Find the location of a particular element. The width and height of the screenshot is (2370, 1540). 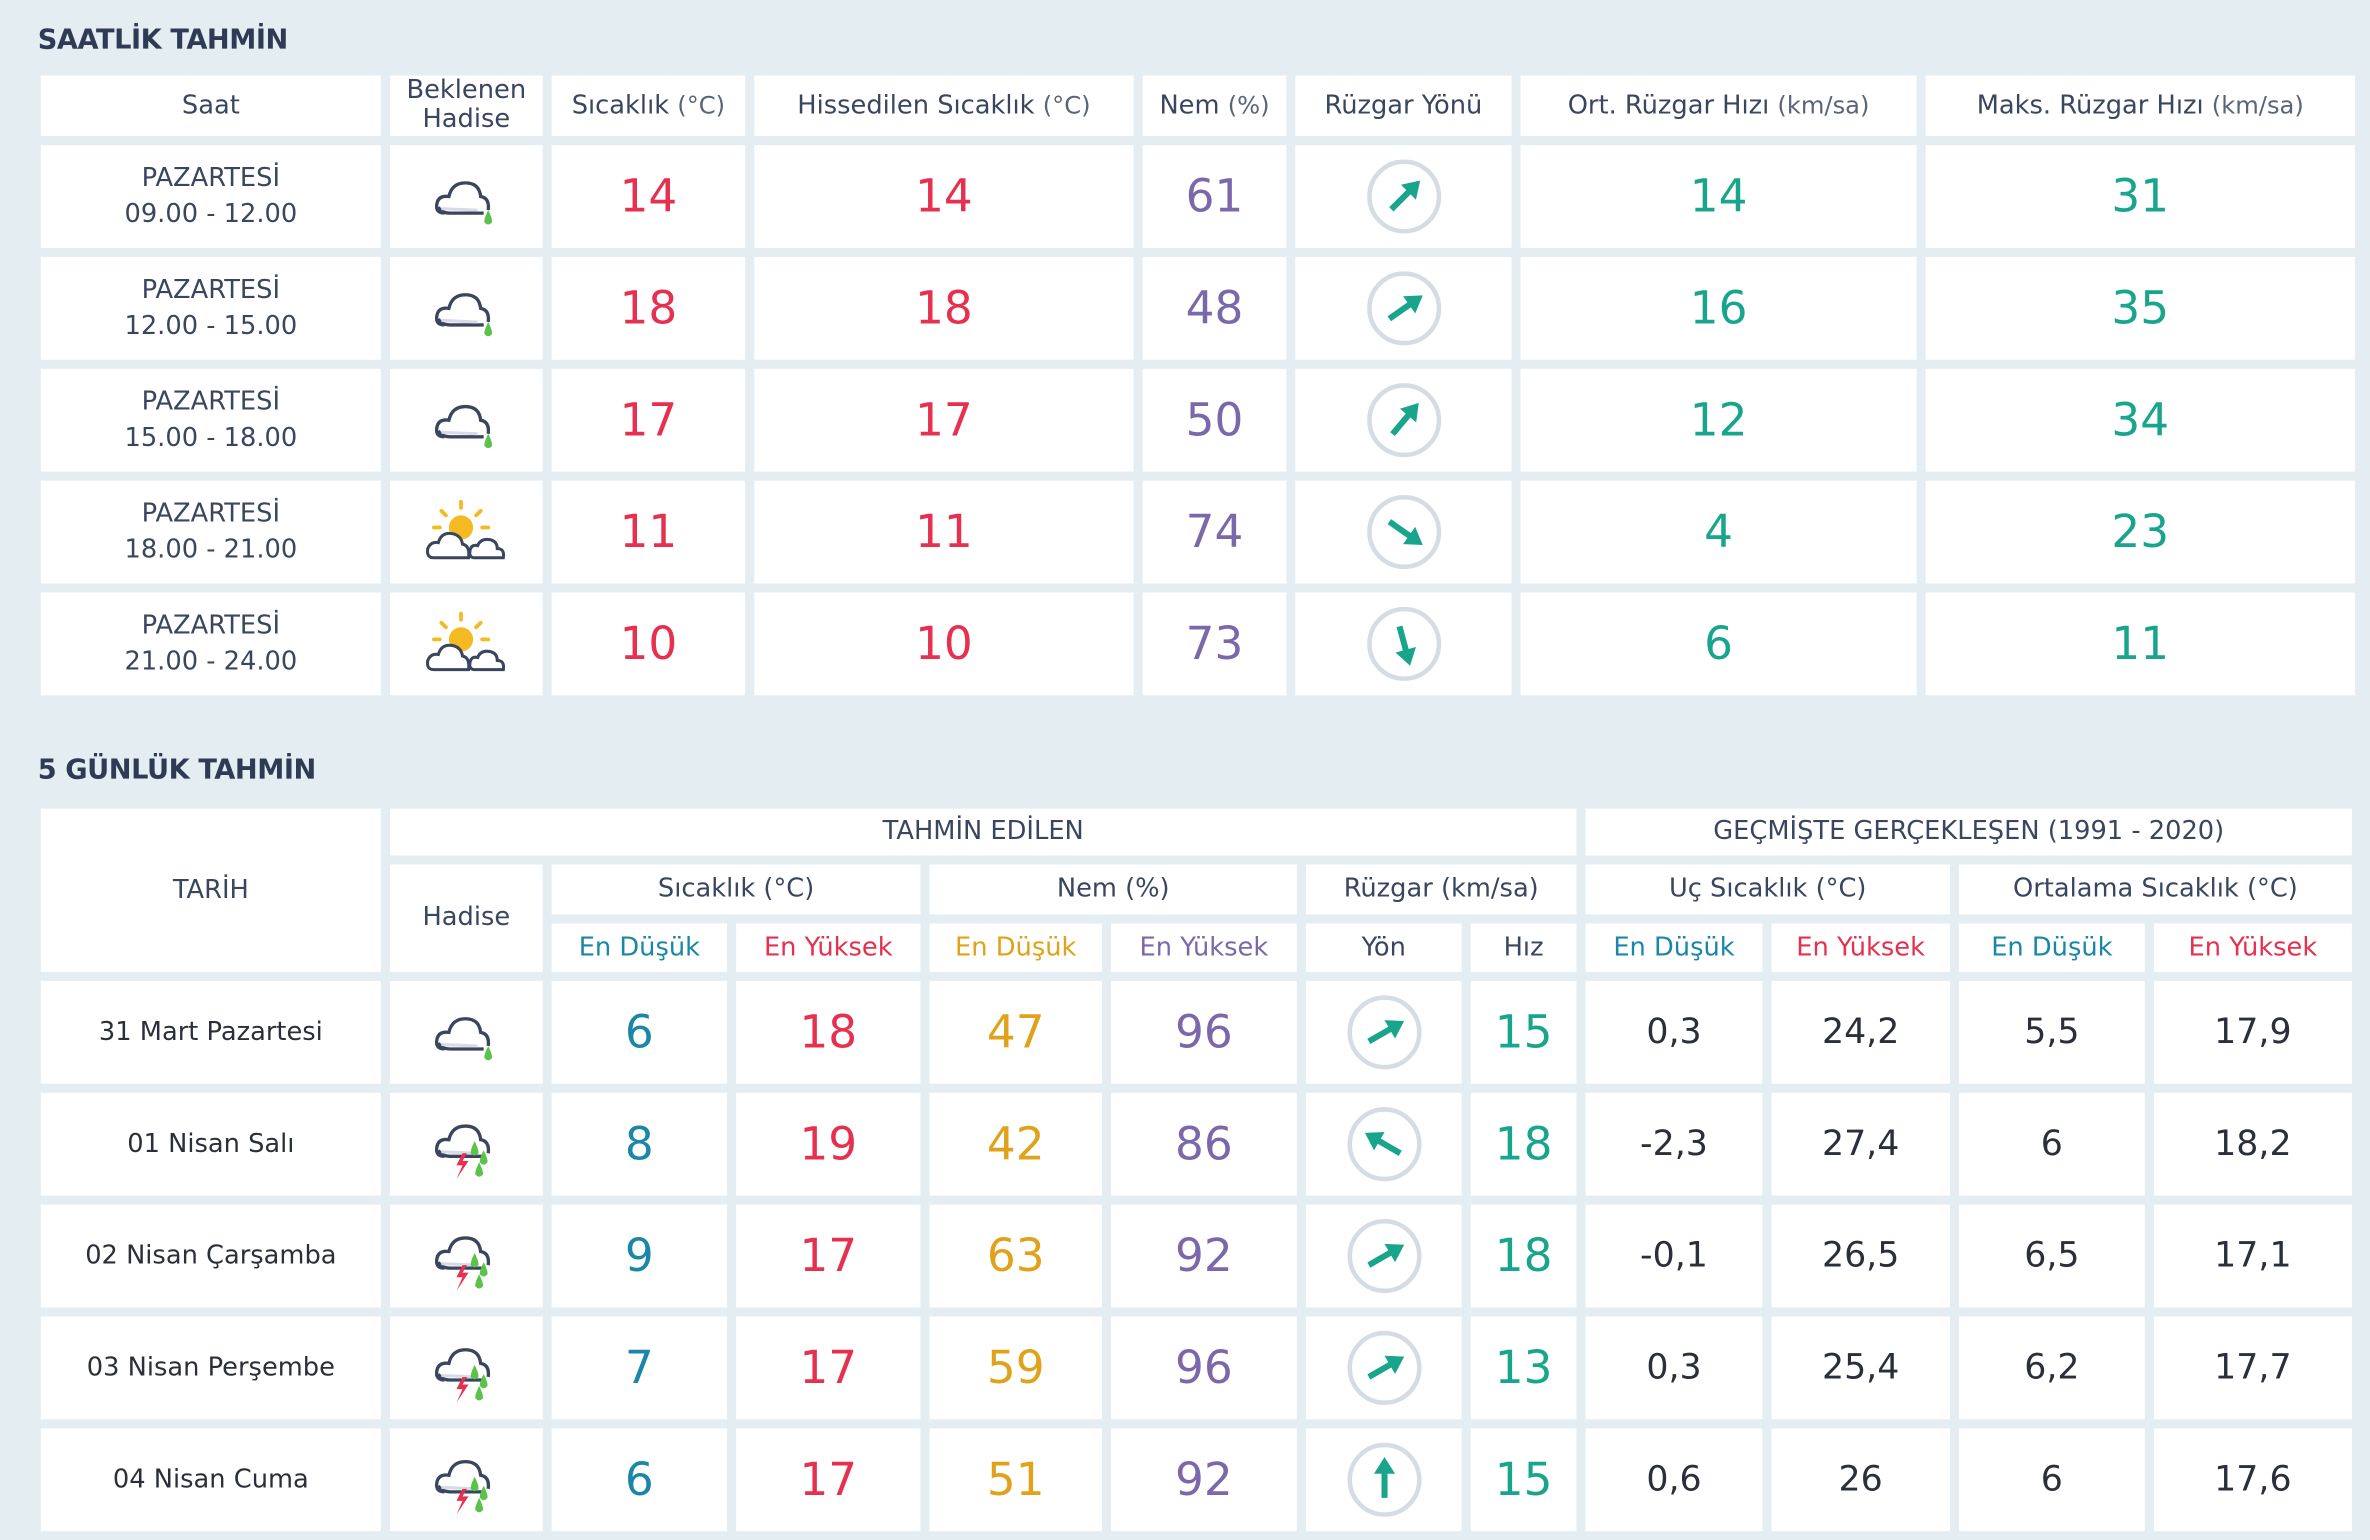

humidity: 74 is located at coordinates (1214, 532).